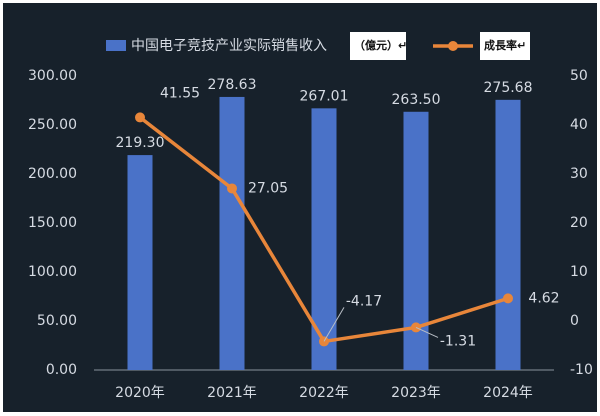 The image size is (600, 416). I want to click on x-axis-tick-label: 2024年, so click(508, 393).